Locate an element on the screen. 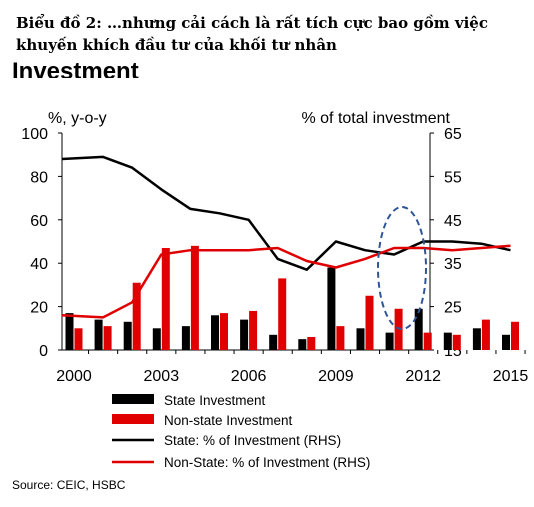 This screenshot has height=507, width=534. highlight-ellipse is located at coordinates (402, 268).